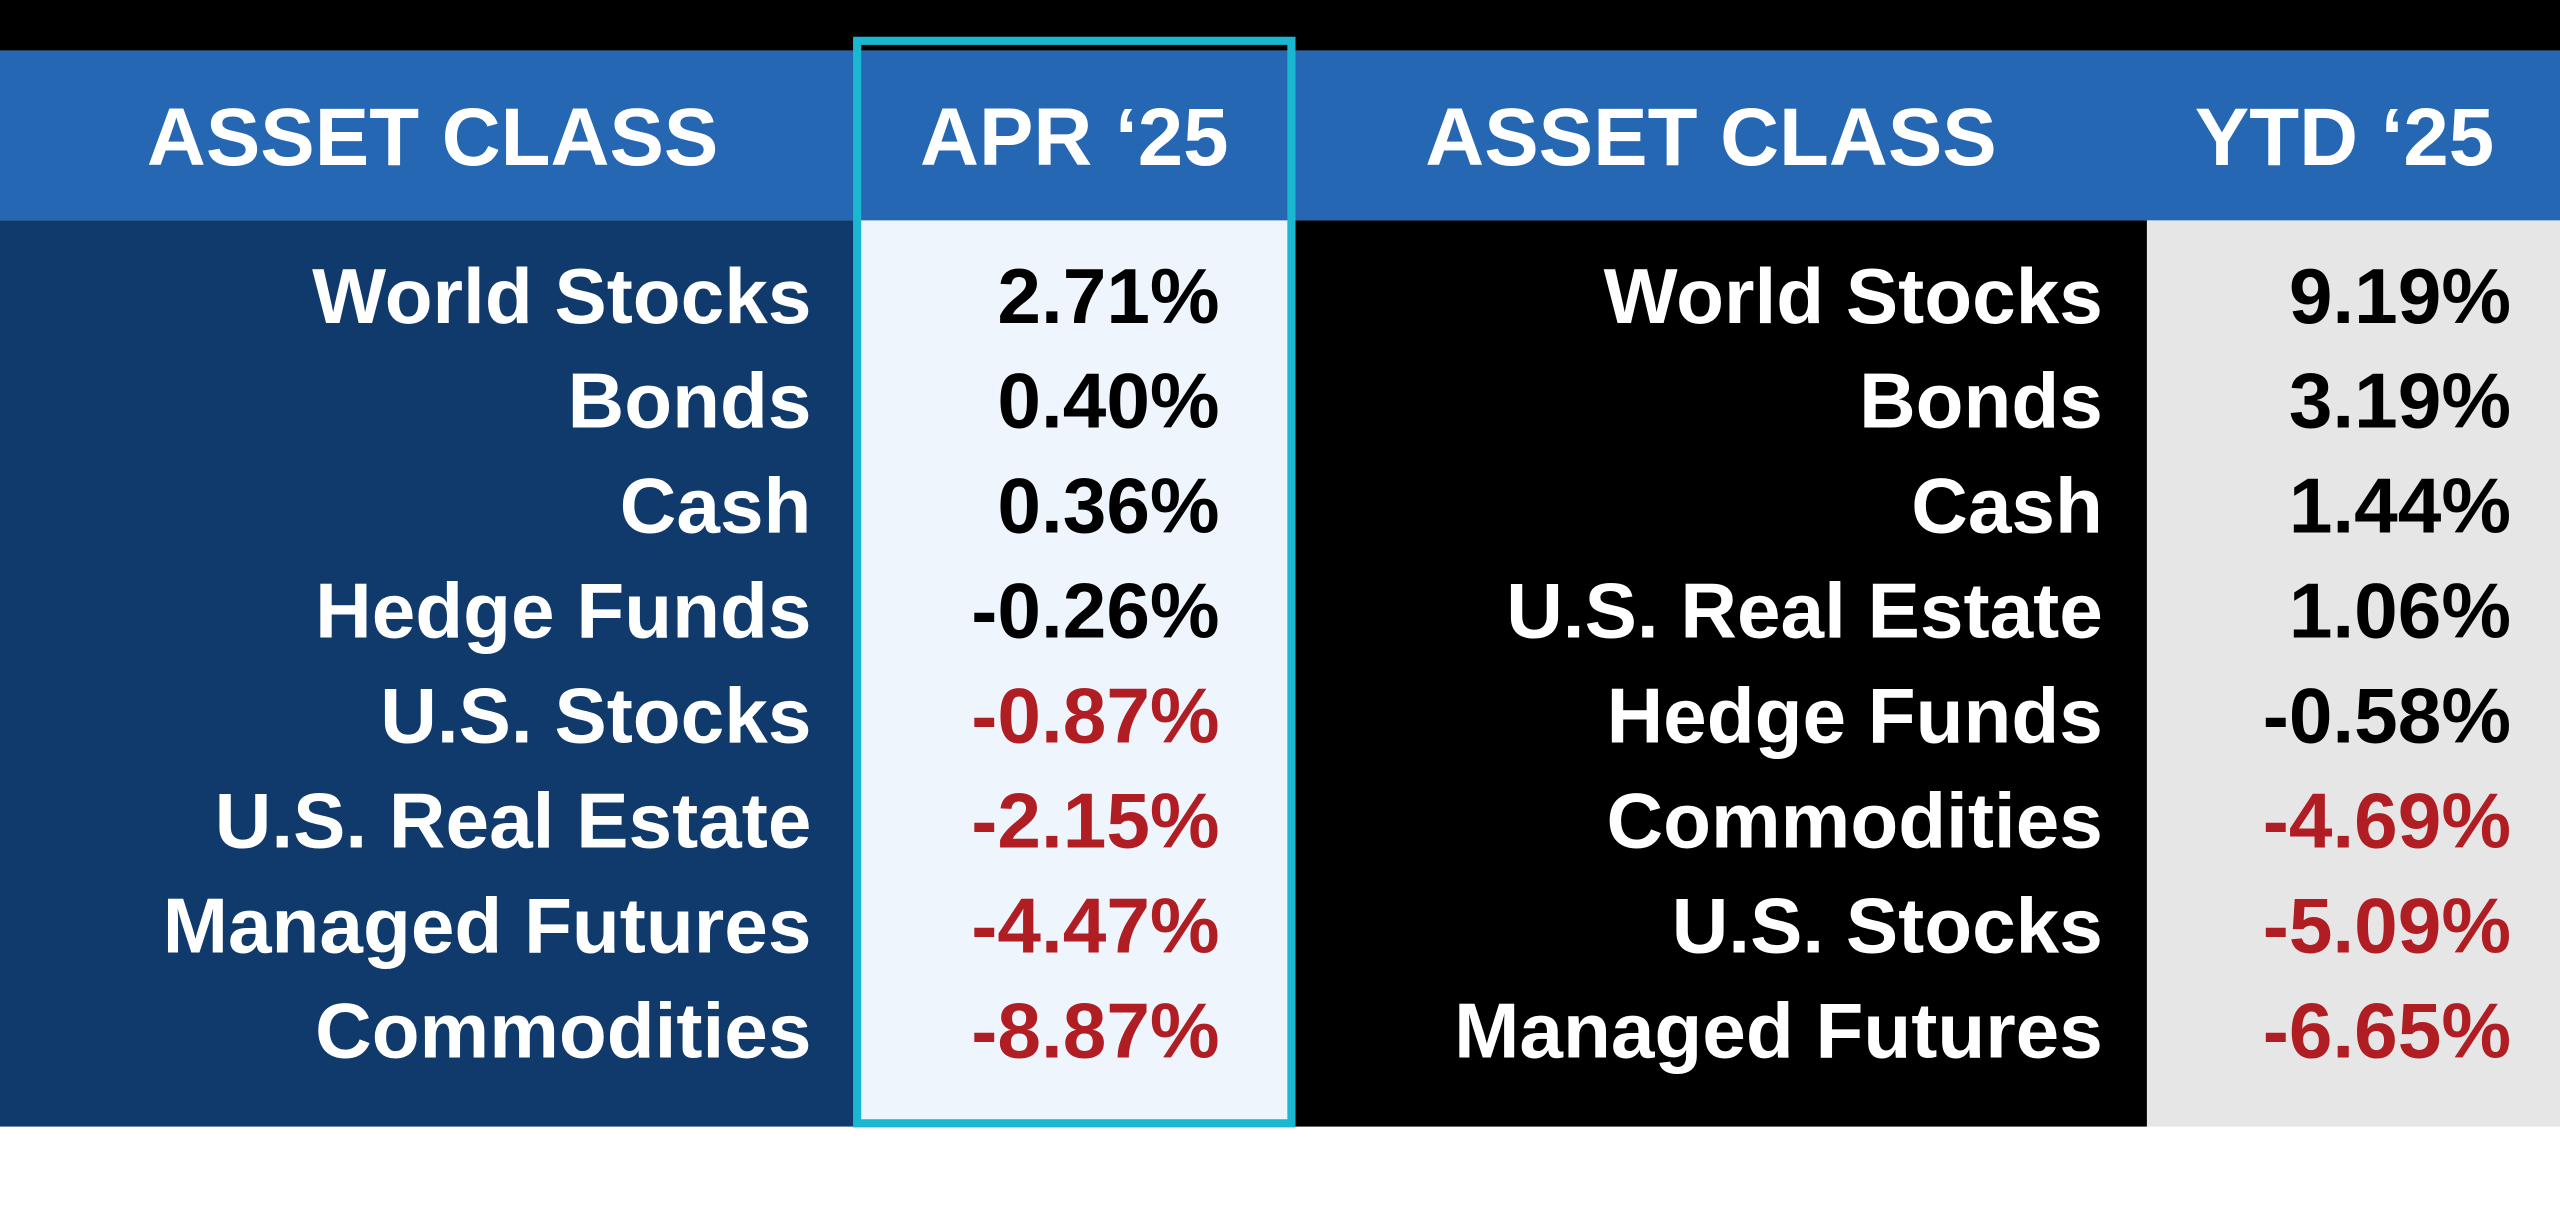 The height and width of the screenshot is (1219, 2560). What do you see at coordinates (1095, 821) in the screenshot?
I see `return-value: -2.15%` at bounding box center [1095, 821].